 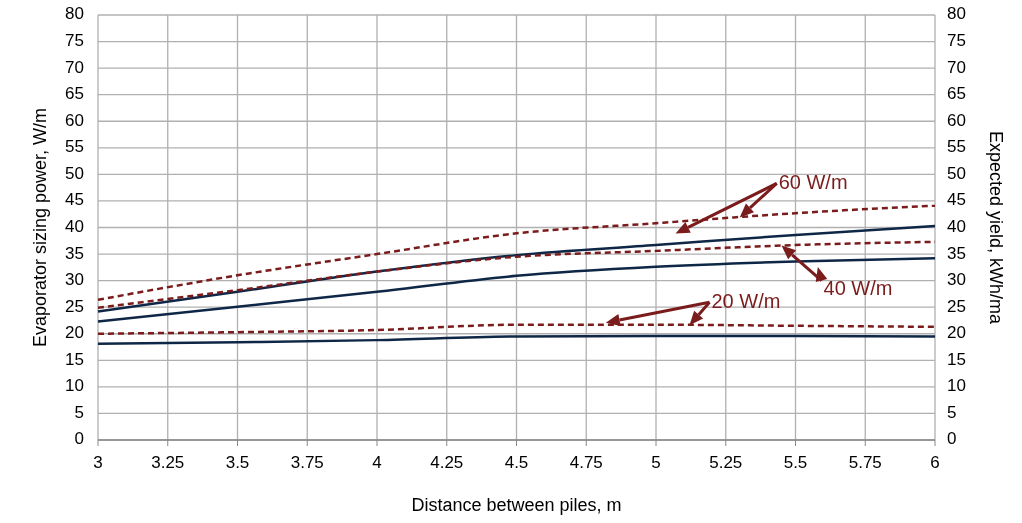 I want to click on x-tick-label: 5.25, so click(x=726, y=462).